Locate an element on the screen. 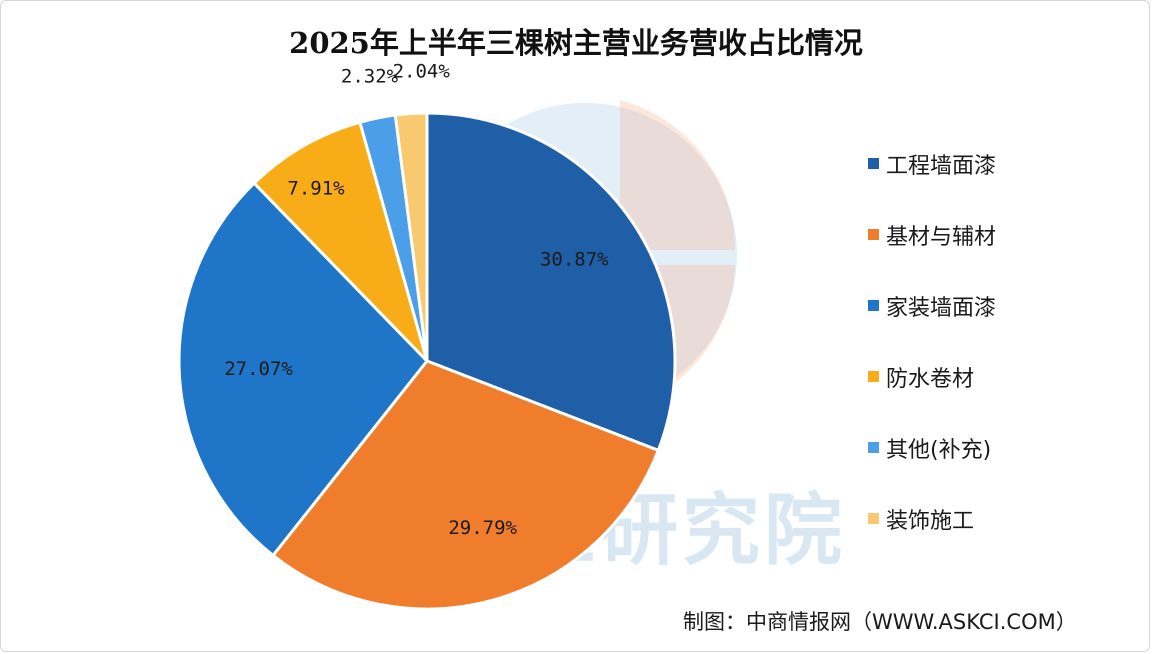  chart-title: 2025年上半年三棵树主营业务营收占比情况 is located at coordinates (576, 43).